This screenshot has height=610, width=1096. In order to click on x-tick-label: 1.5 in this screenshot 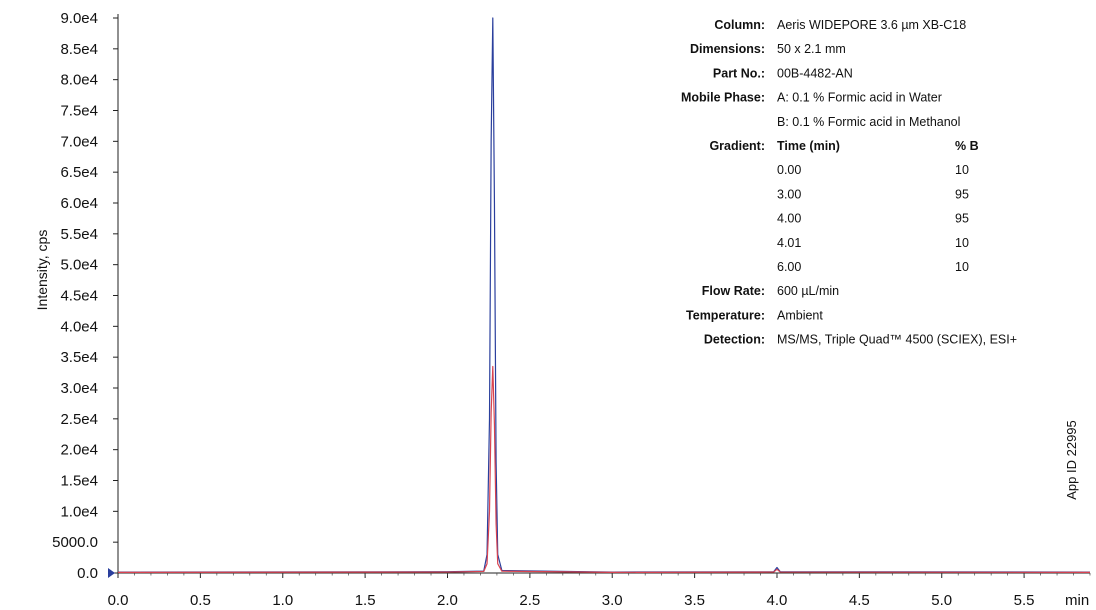, I will do `click(365, 600)`.